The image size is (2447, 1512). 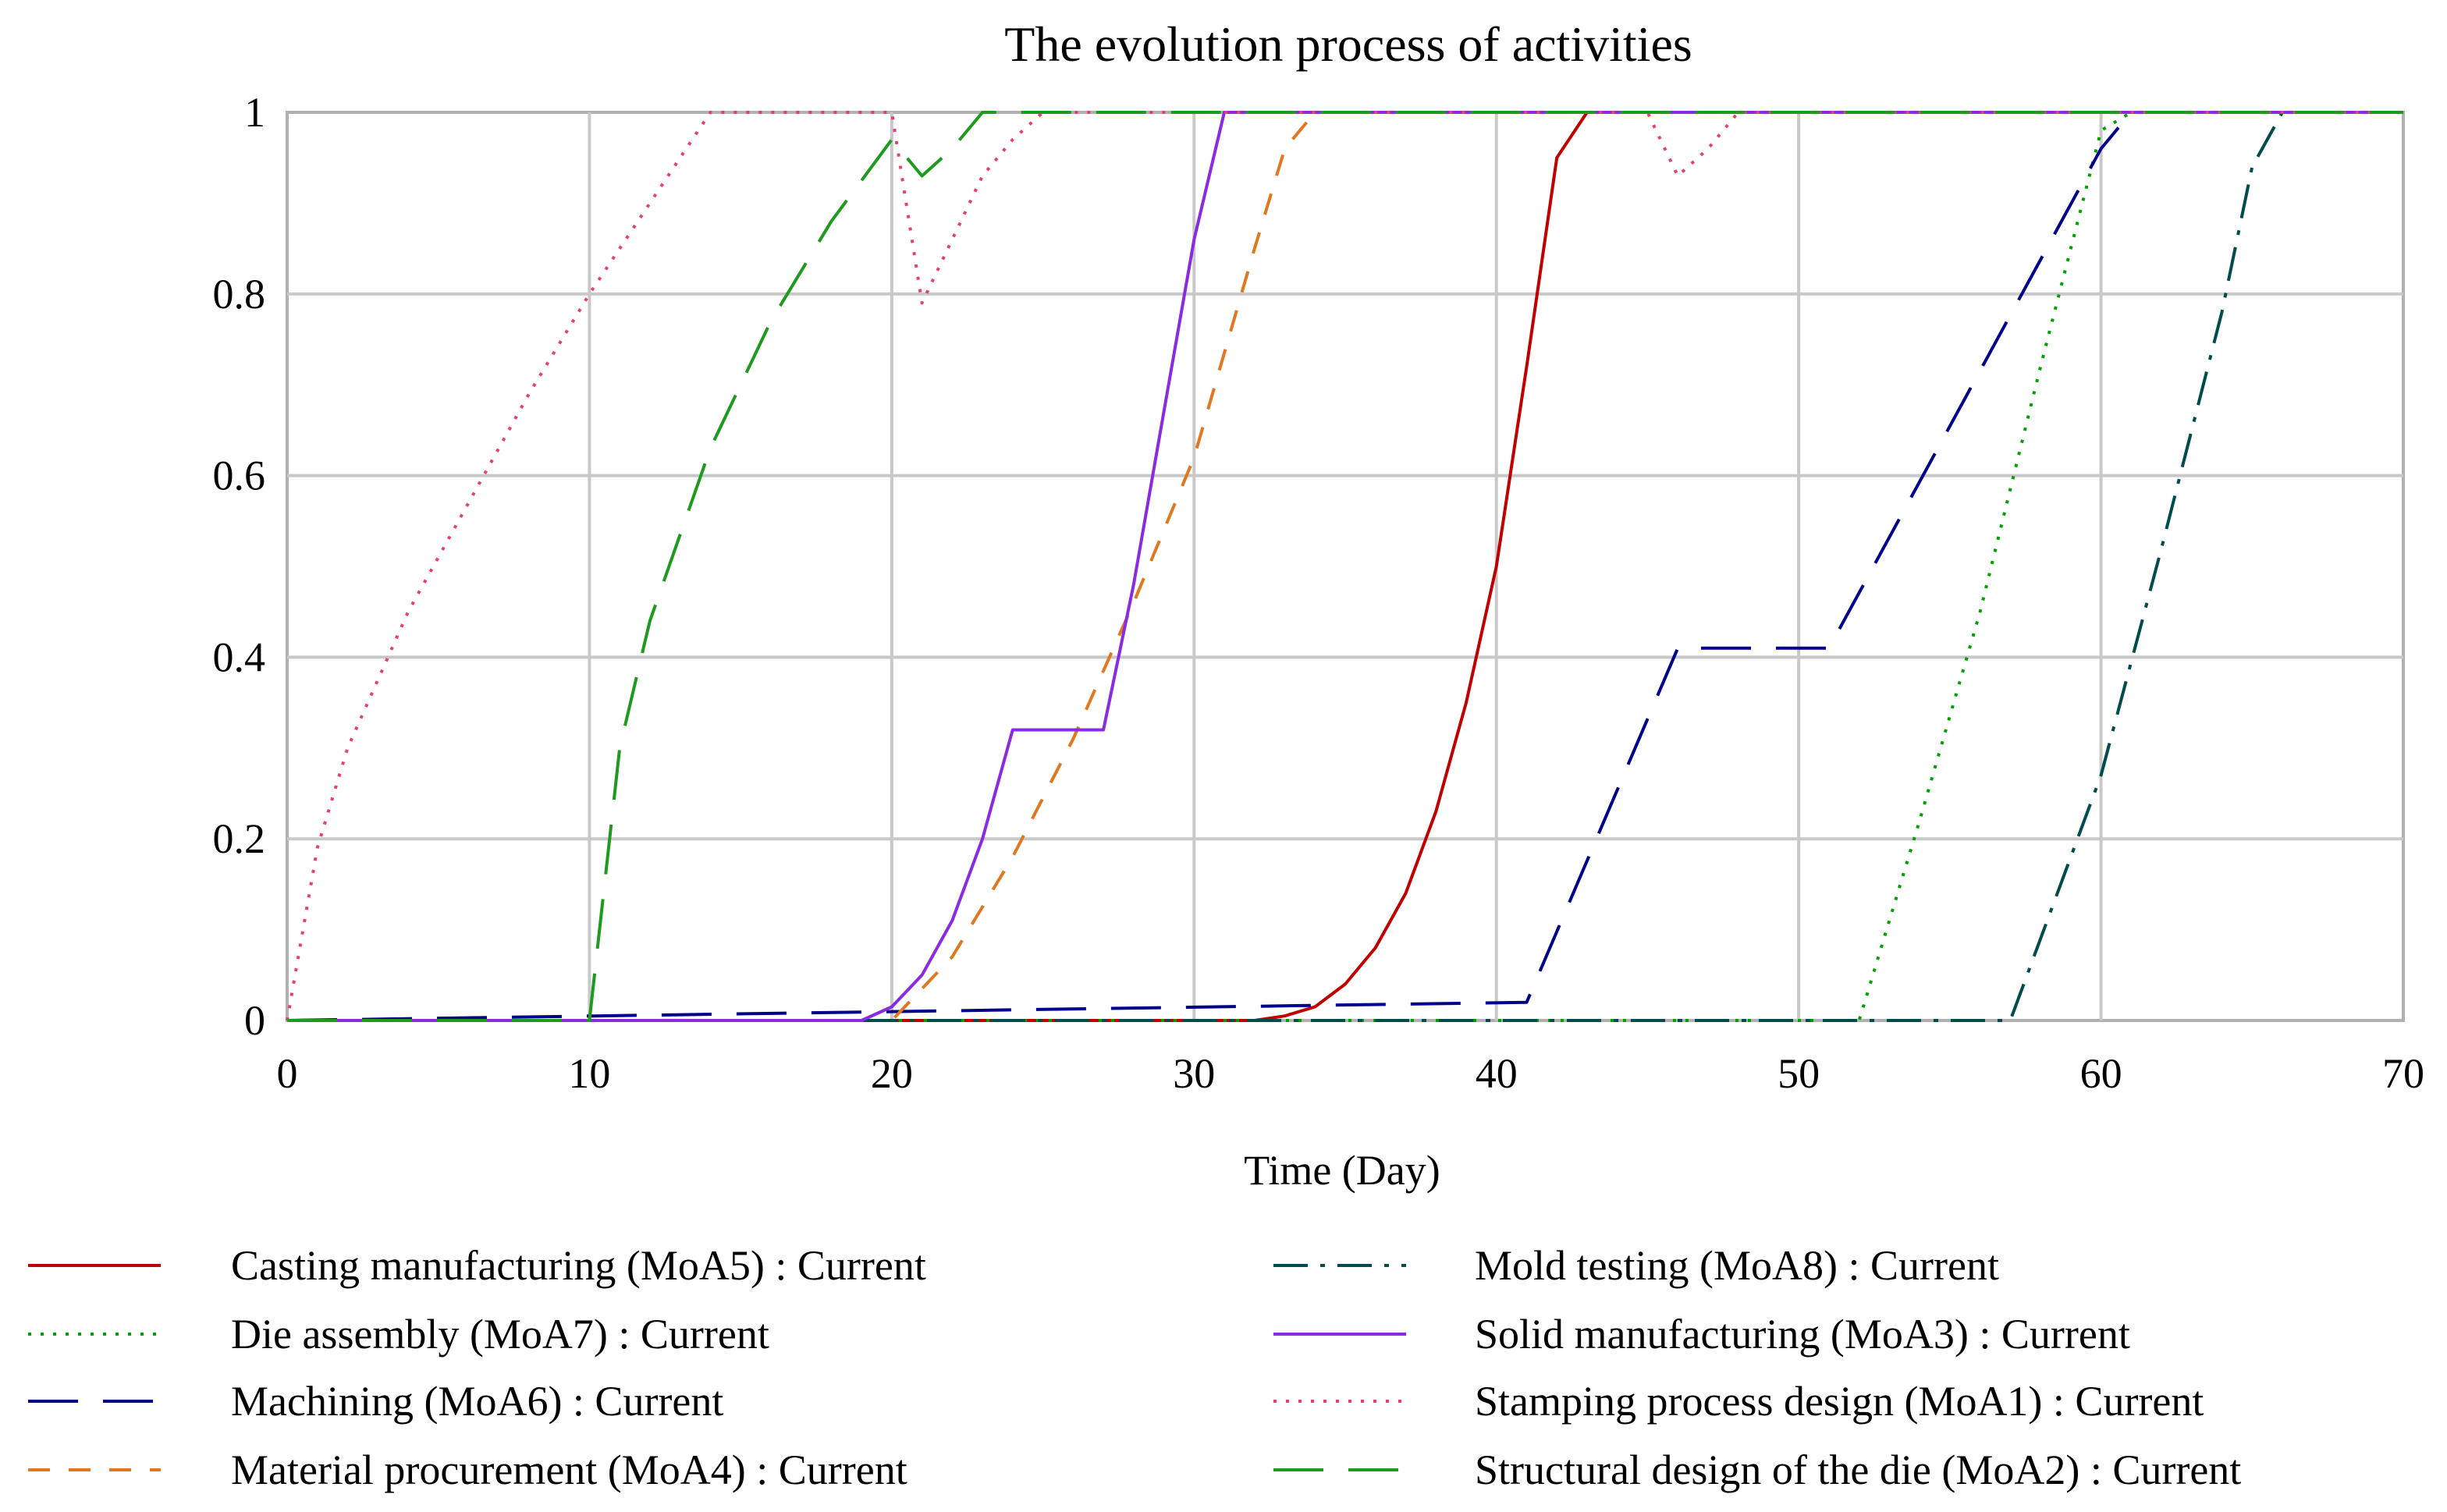 What do you see at coordinates (1802, 1335) in the screenshot?
I see `legend-label: Solid manufacturing (MoA3) : Current` at bounding box center [1802, 1335].